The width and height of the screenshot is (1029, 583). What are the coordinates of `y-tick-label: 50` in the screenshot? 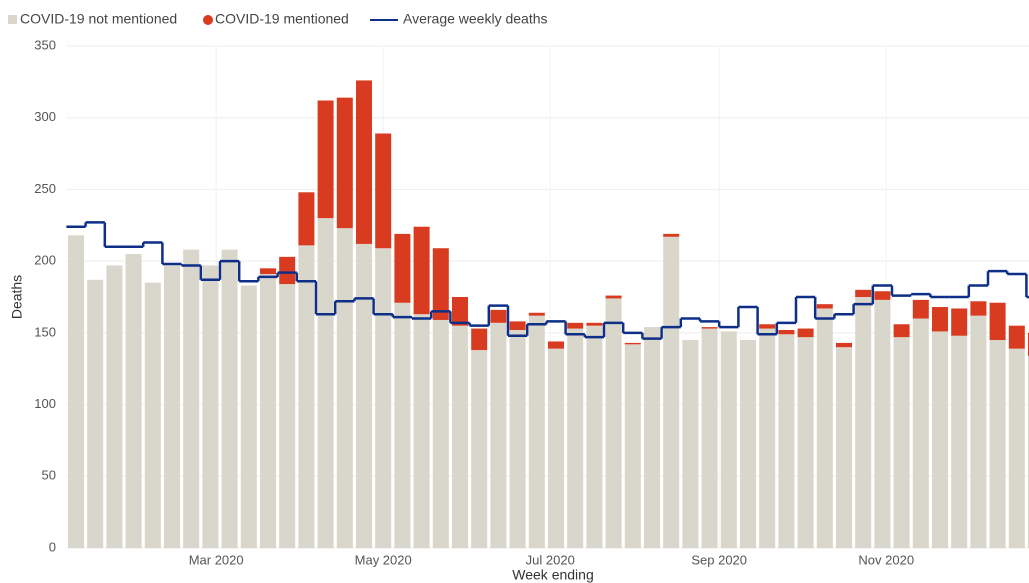 It's located at (49, 475).